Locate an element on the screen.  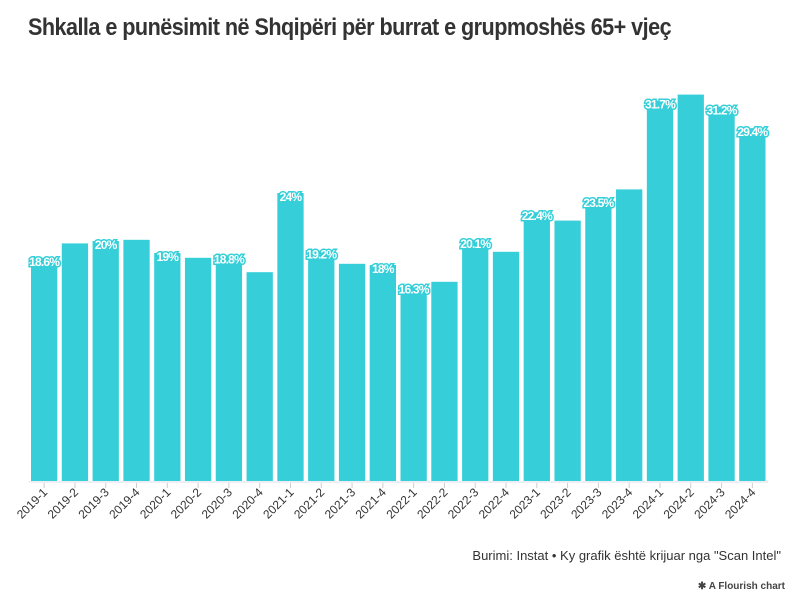
x-tick-label: 2023-4 is located at coordinates (617, 503).